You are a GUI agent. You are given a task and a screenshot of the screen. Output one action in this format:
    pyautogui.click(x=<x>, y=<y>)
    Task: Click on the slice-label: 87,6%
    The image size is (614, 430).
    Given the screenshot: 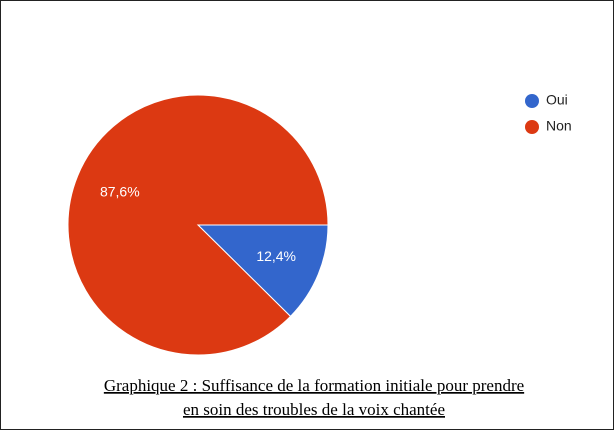 What is the action you would take?
    pyautogui.click(x=120, y=192)
    